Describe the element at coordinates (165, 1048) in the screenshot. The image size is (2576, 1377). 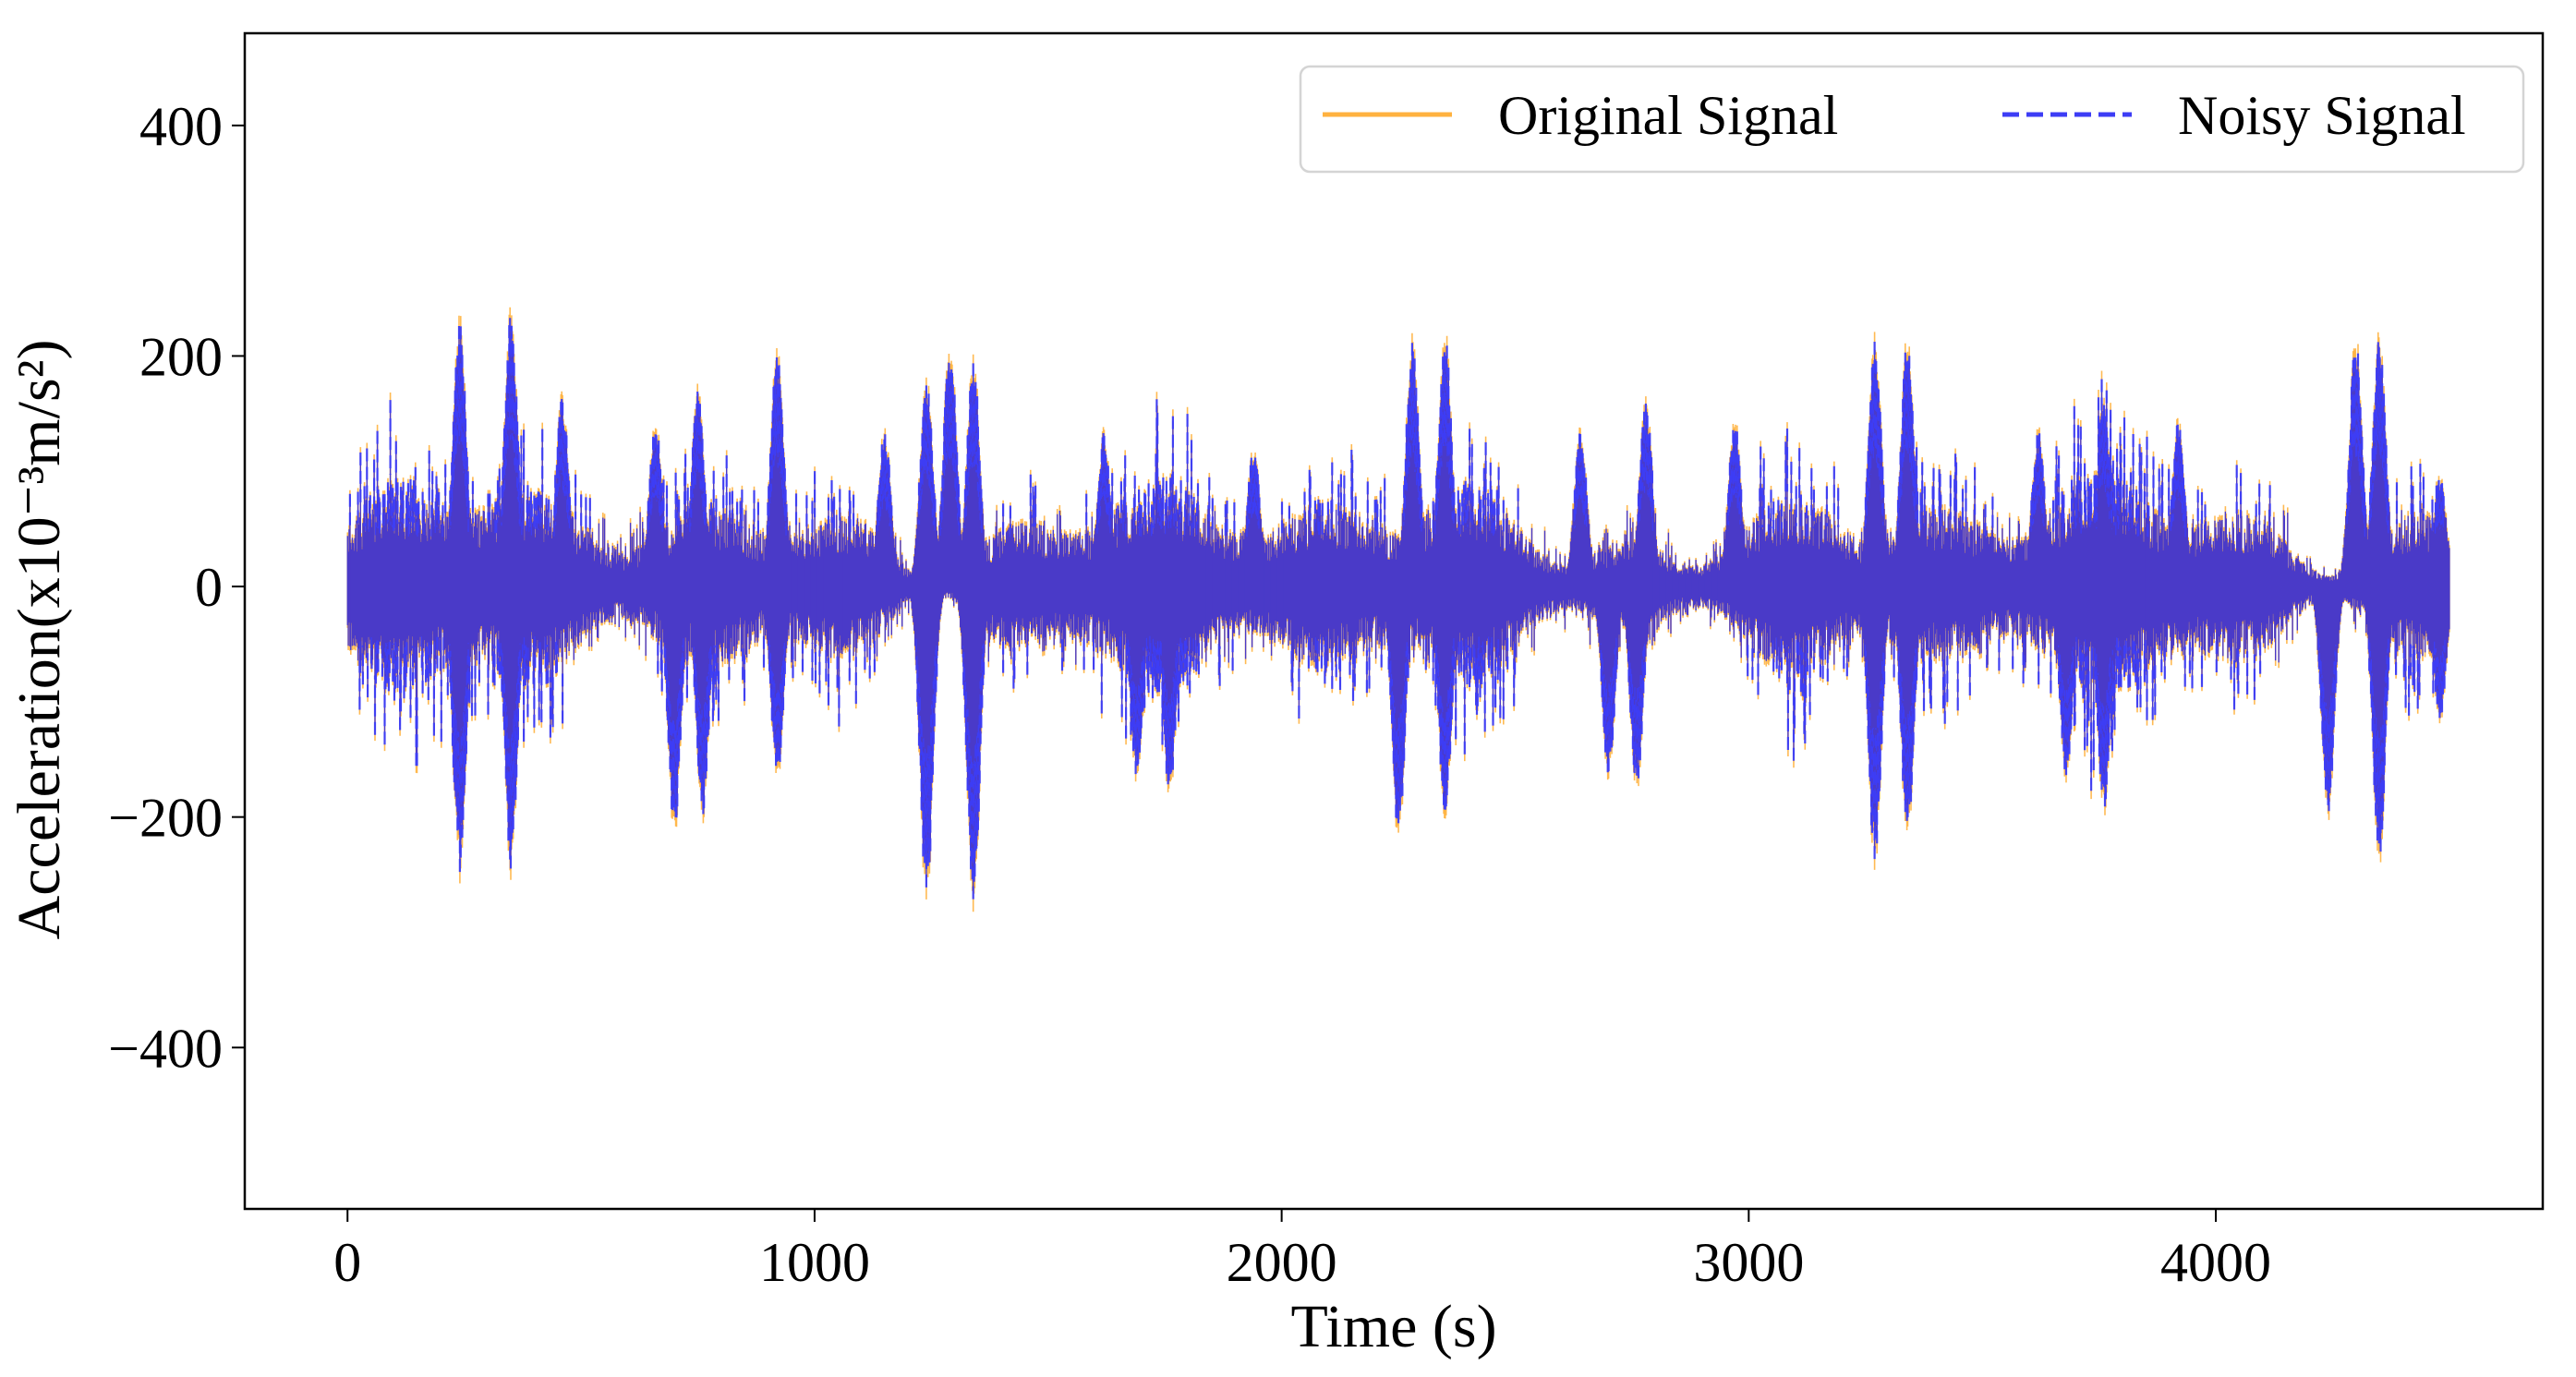
I see `y-tick-label: −400` at that location.